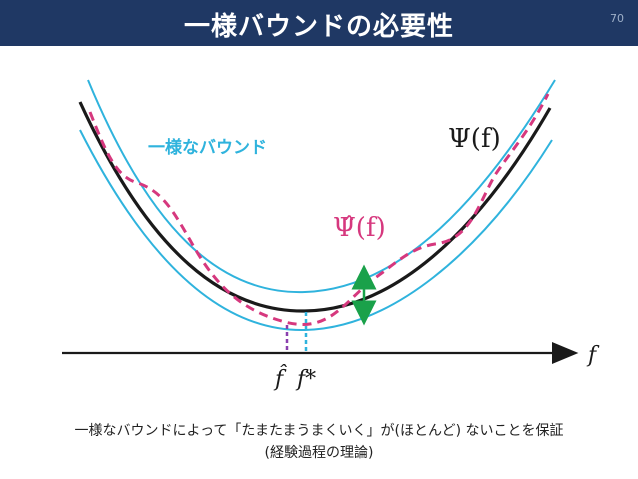 This screenshot has width=638, height=479. Describe the element at coordinates (207, 147) in the screenshot. I see `band-label: 一様なバウンド` at that location.